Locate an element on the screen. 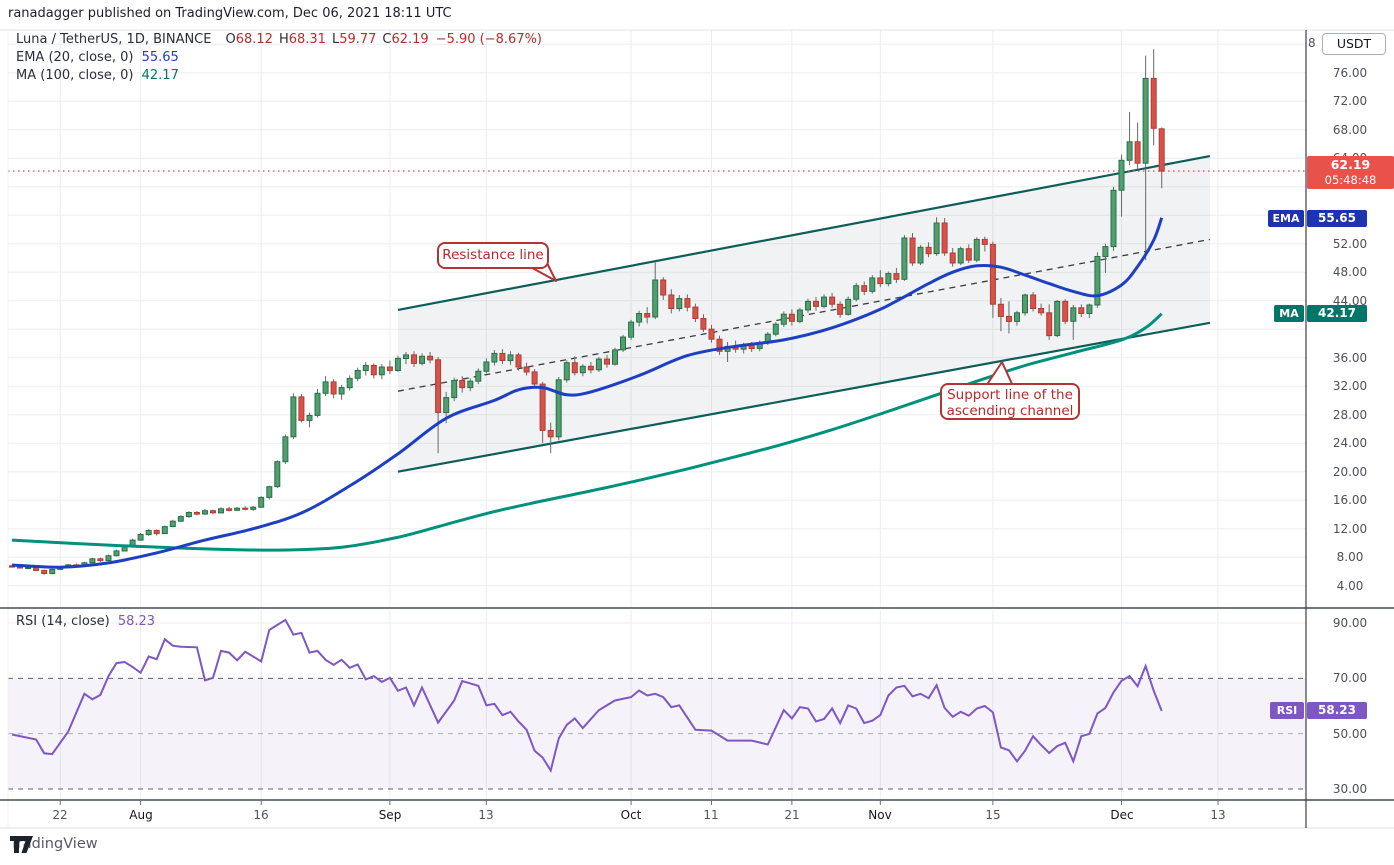  currency-toggle-button: USDT is located at coordinates (1354, 44).